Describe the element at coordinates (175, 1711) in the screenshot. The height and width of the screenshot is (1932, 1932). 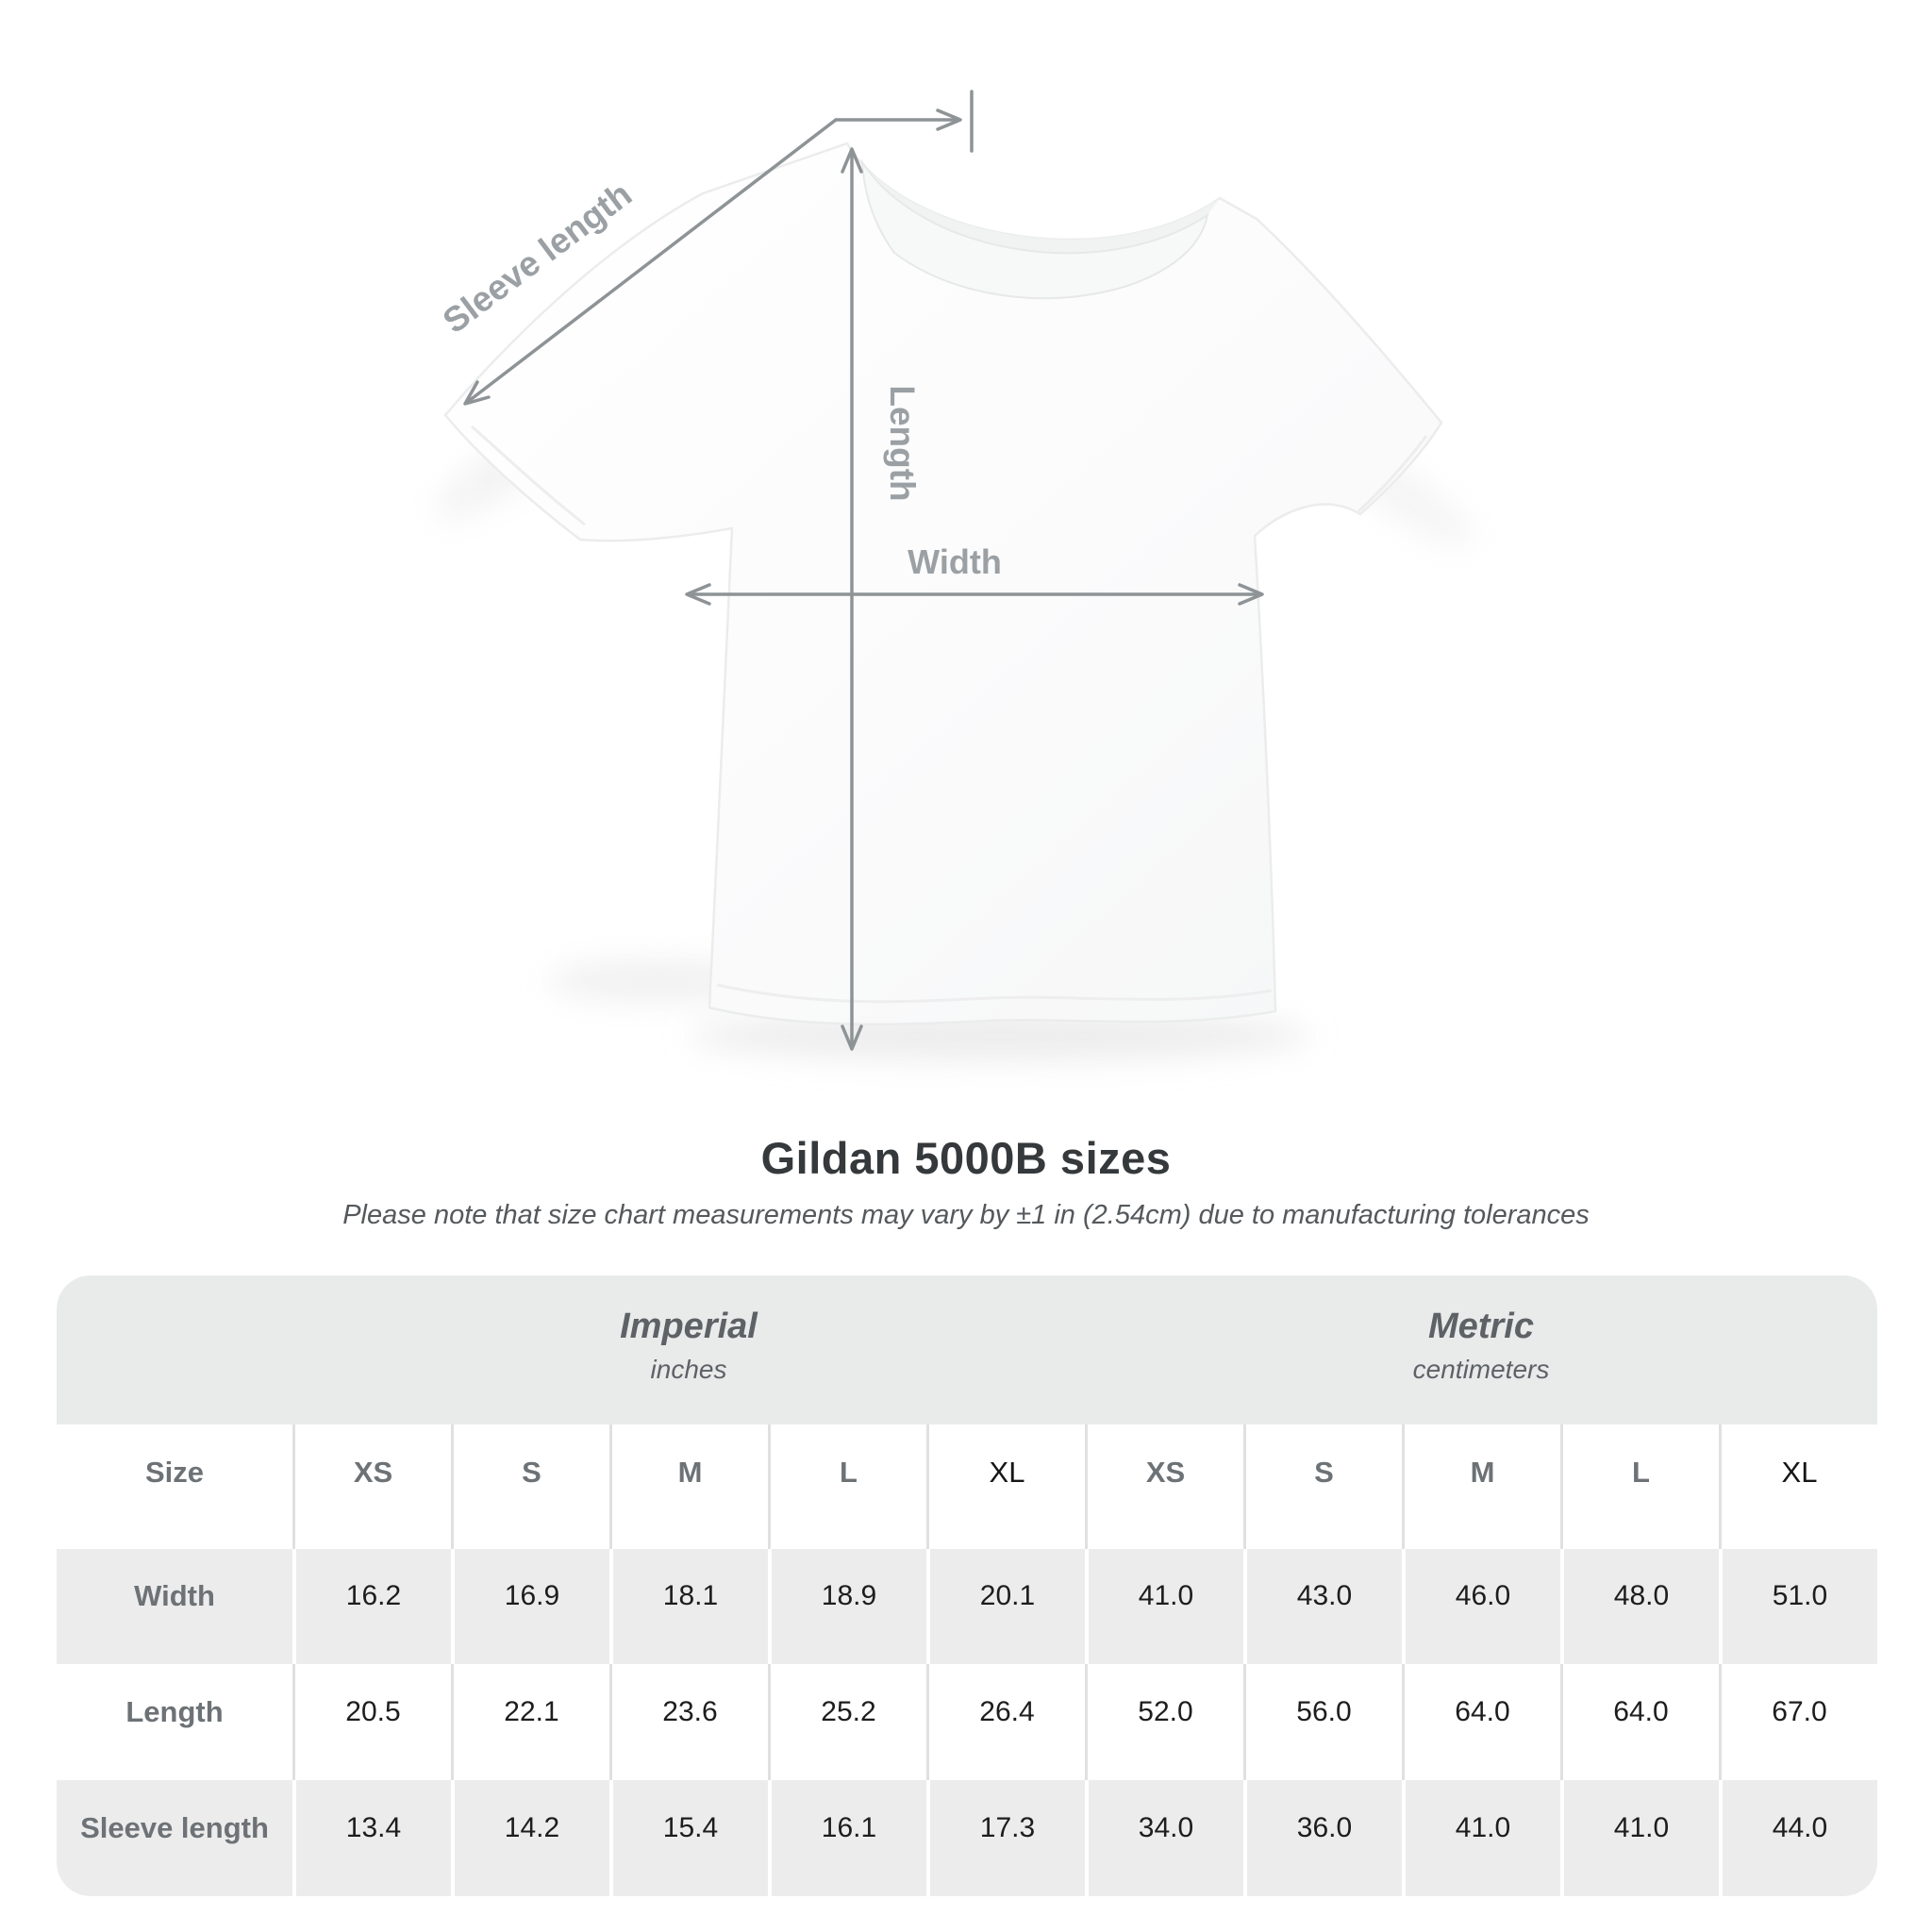
I see `row-label-length: Length` at that location.